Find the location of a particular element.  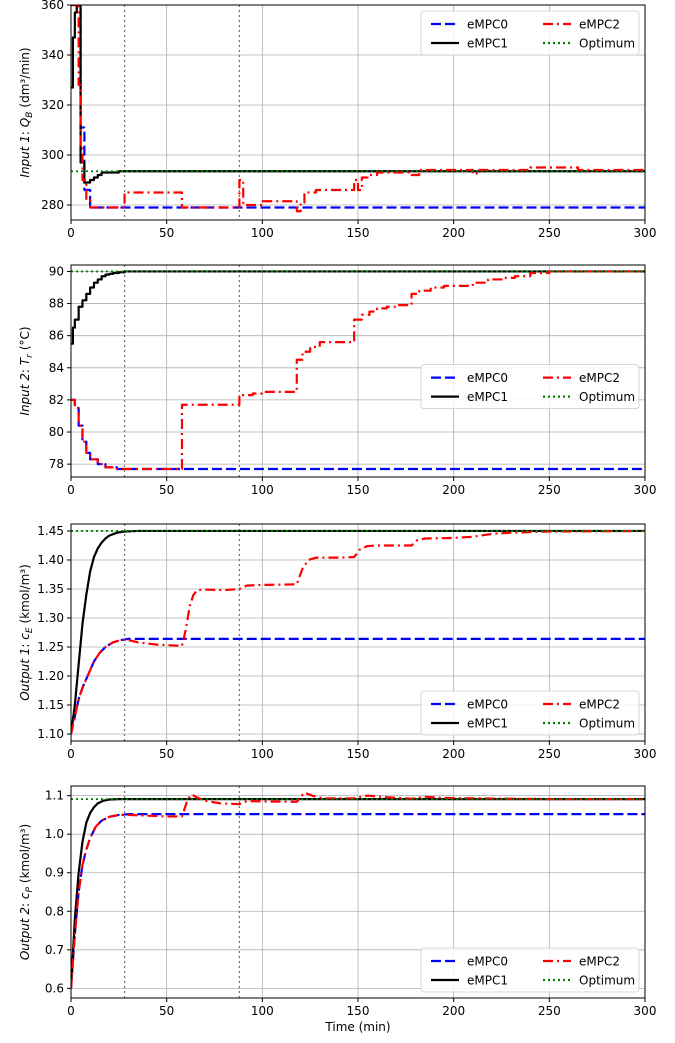

y-tick-label: 0.6 is located at coordinates (54, 988).